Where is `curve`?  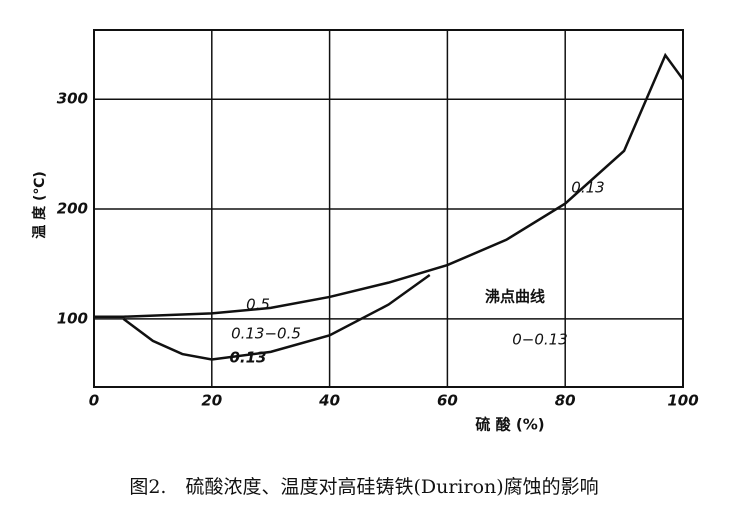 curve is located at coordinates (276, 317).